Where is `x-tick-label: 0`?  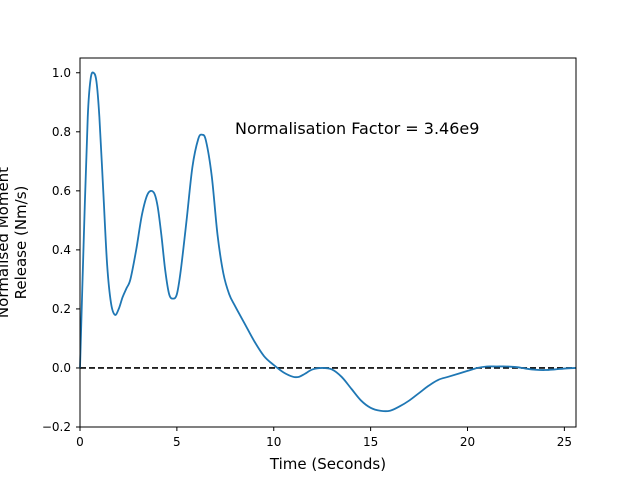 x-tick-label: 0 is located at coordinates (80, 442).